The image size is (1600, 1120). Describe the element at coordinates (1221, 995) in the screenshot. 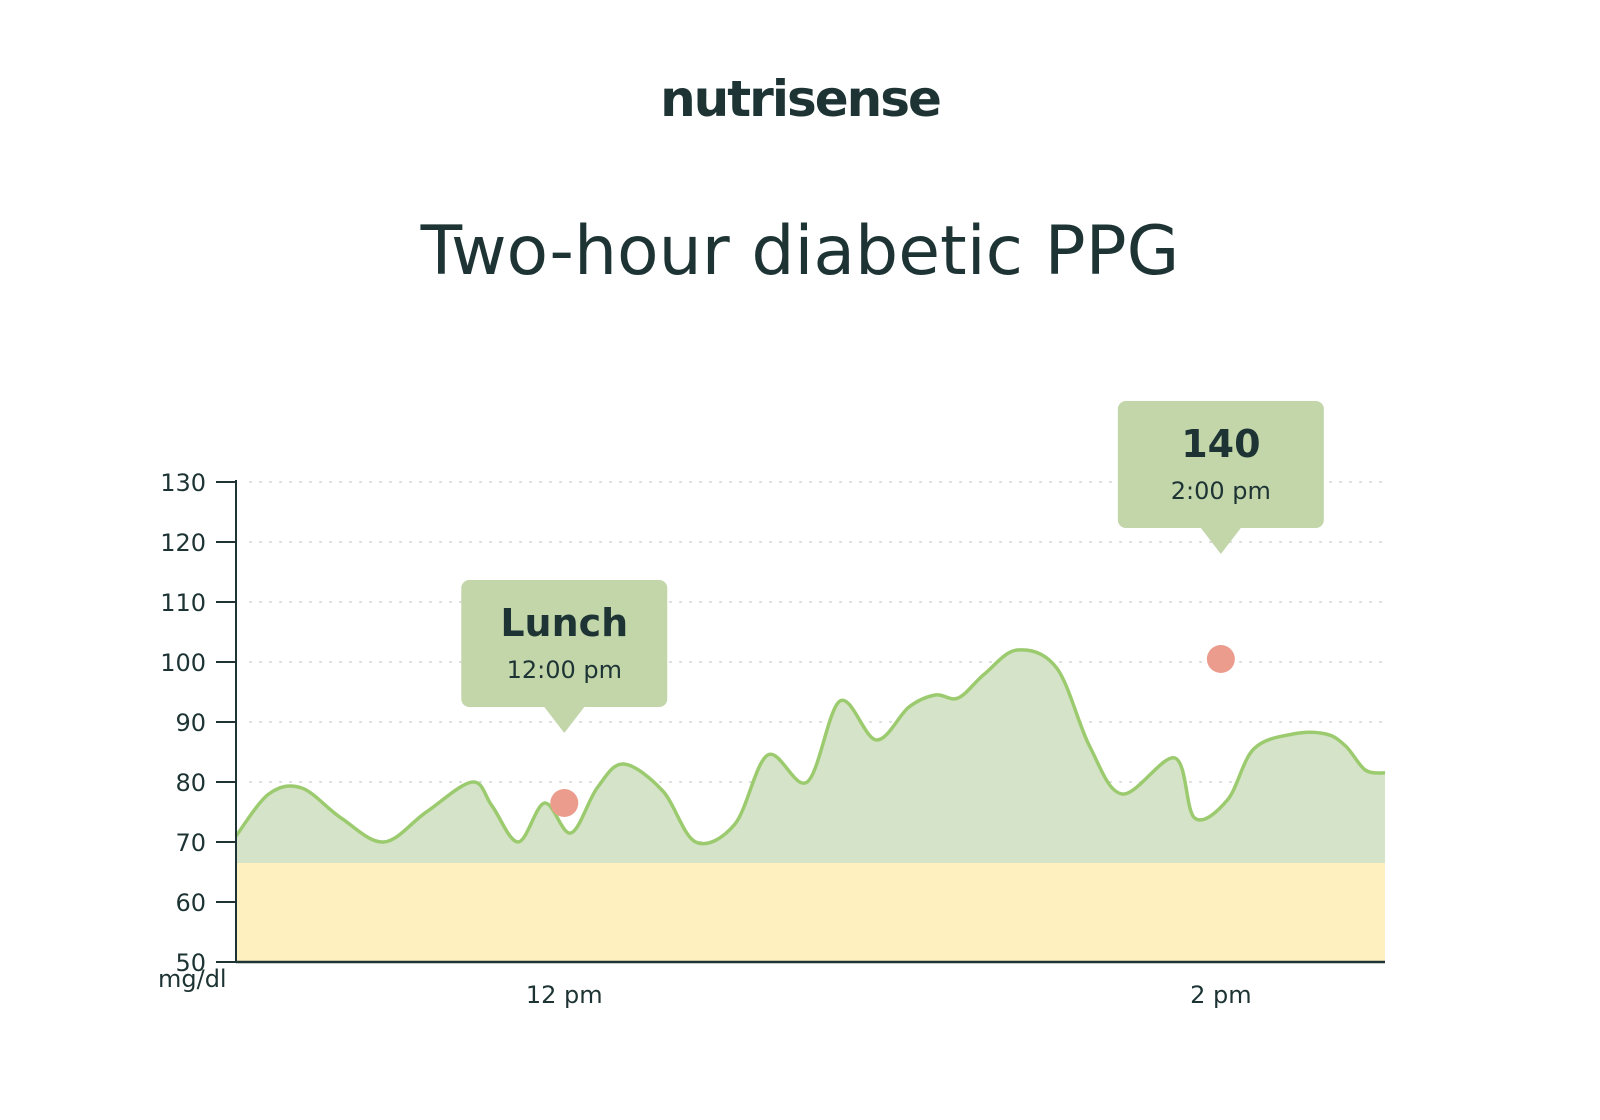

I see `x-tick-label: 2 pm` at that location.